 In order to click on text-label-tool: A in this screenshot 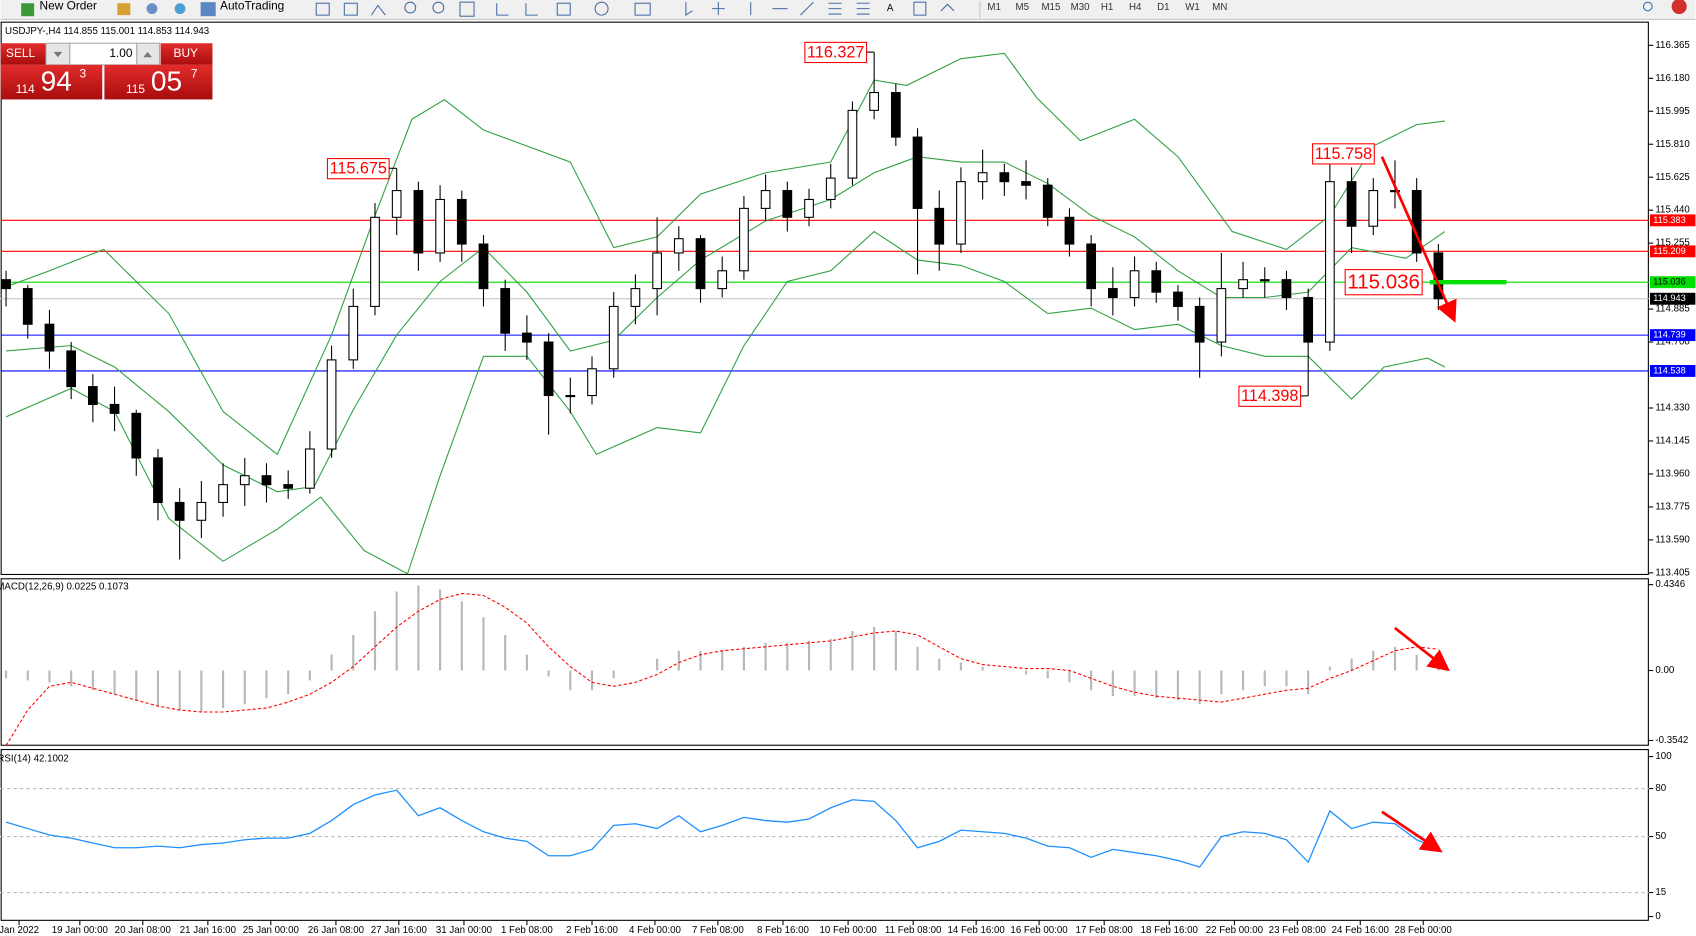, I will do `click(890, 8)`.